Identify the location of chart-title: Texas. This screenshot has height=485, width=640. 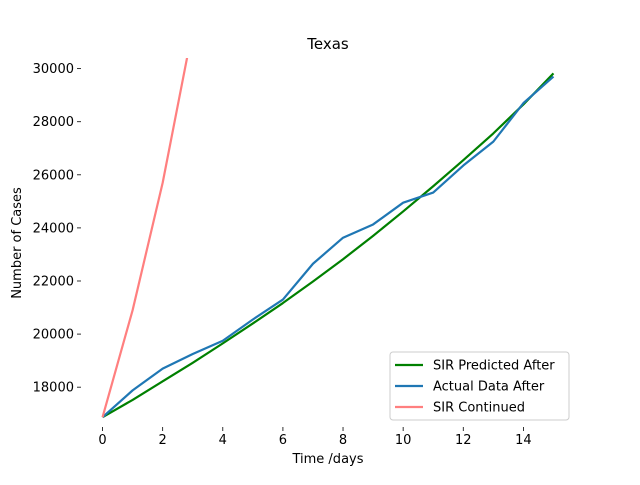
(327, 44).